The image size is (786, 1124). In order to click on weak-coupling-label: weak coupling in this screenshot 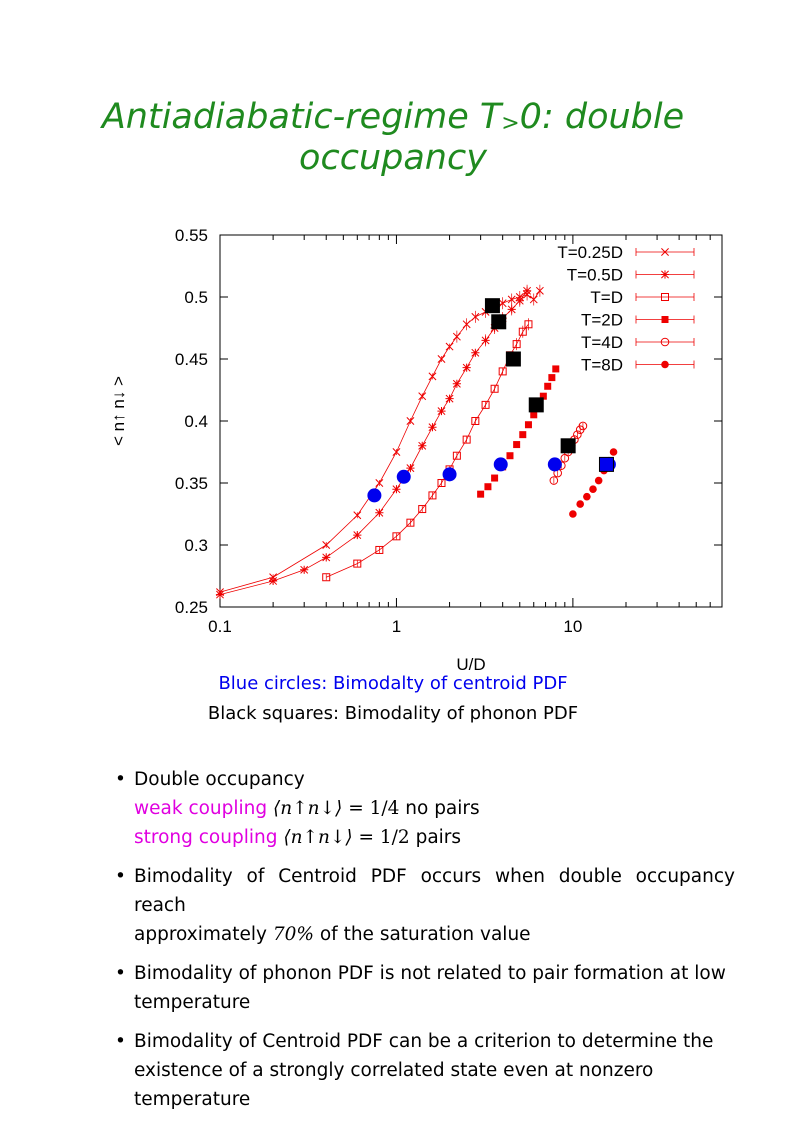, I will do `click(201, 808)`.